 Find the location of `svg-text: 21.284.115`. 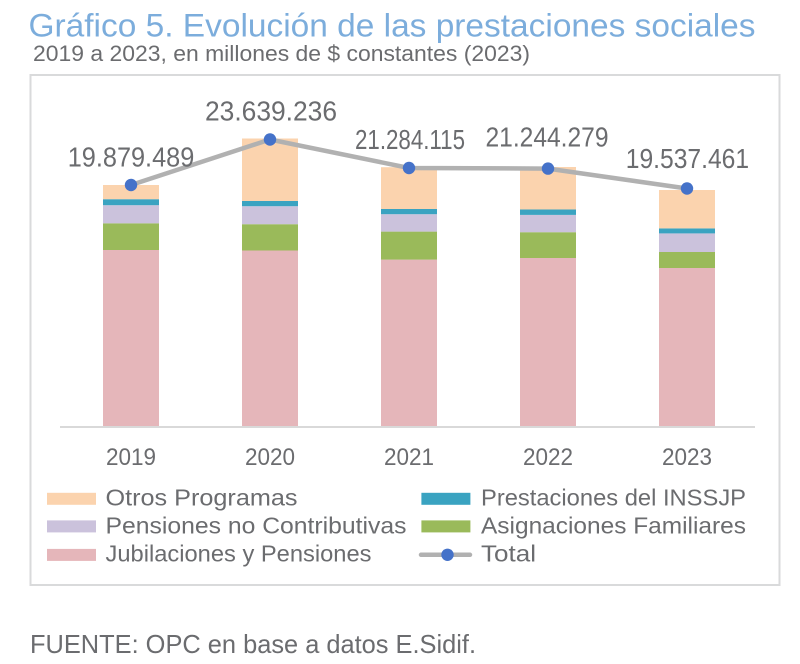

svg-text: 21.284.115 is located at coordinates (410, 139).